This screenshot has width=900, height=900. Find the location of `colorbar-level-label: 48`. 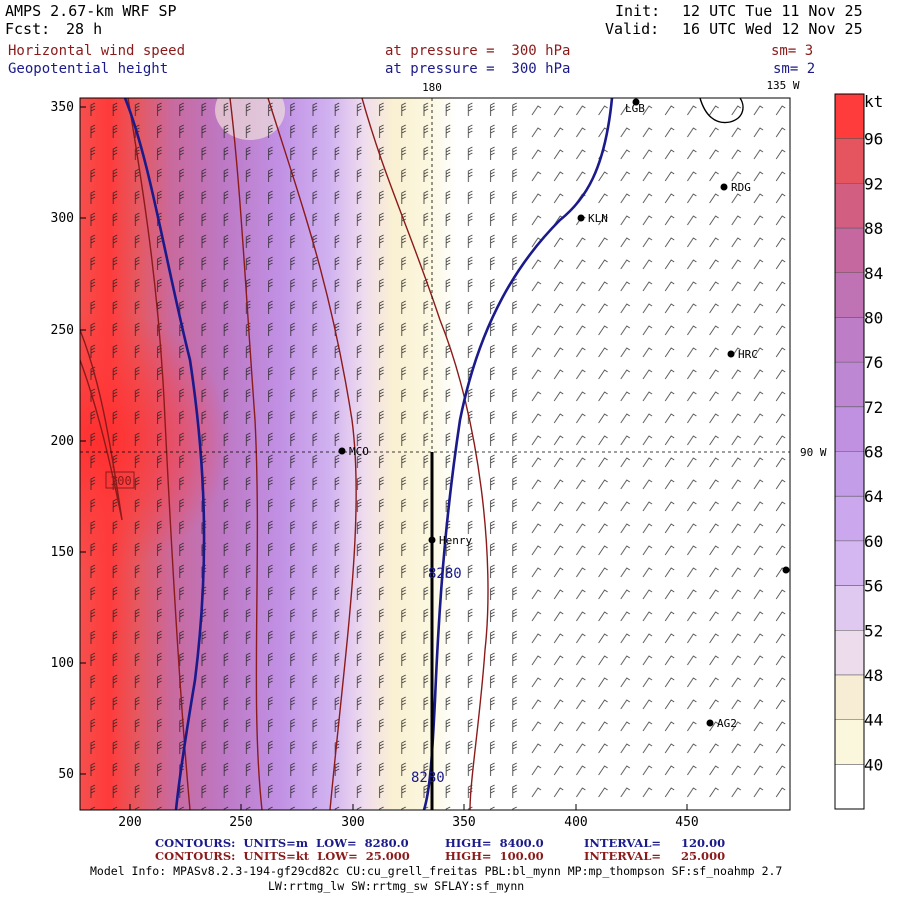

colorbar-level-label: 48 is located at coordinates (873, 675).